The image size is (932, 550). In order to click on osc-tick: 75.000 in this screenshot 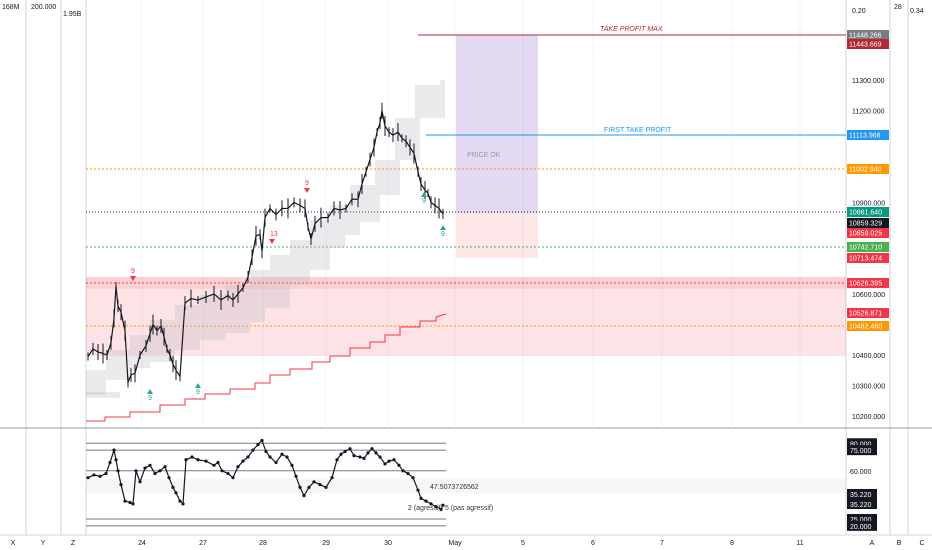, I will do `click(861, 451)`.